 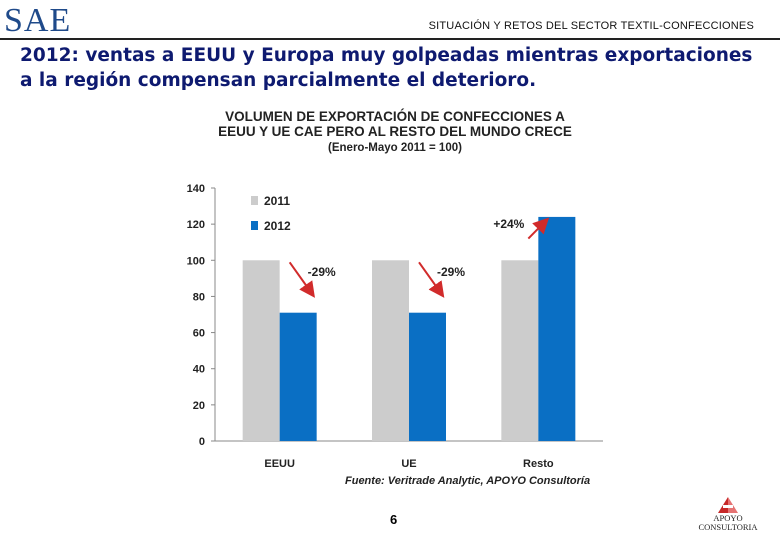 What do you see at coordinates (199, 297) in the screenshot?
I see `y-tick-label: 80` at bounding box center [199, 297].